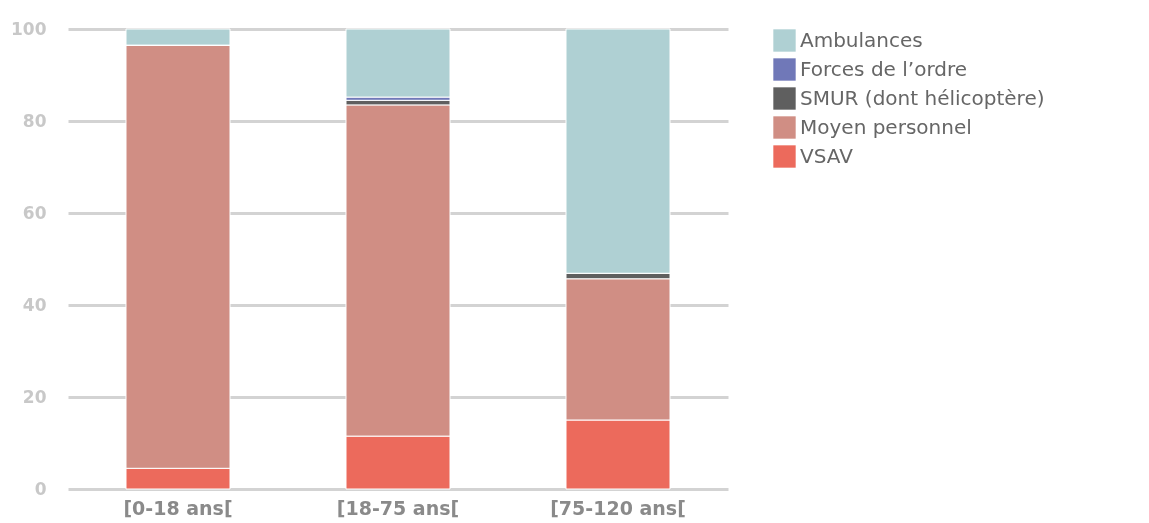 The image size is (1149, 523). What do you see at coordinates (861, 39) in the screenshot?
I see `legend-label: Ambulances` at bounding box center [861, 39].